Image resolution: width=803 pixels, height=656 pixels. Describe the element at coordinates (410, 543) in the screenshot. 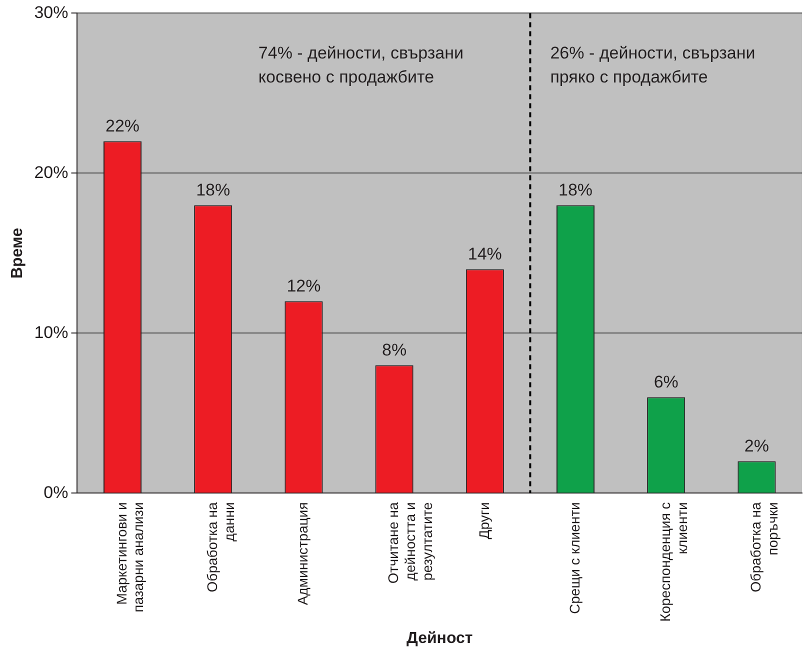

I see `x-tick-label: Отчитане на дейността и резултатите` at that location.